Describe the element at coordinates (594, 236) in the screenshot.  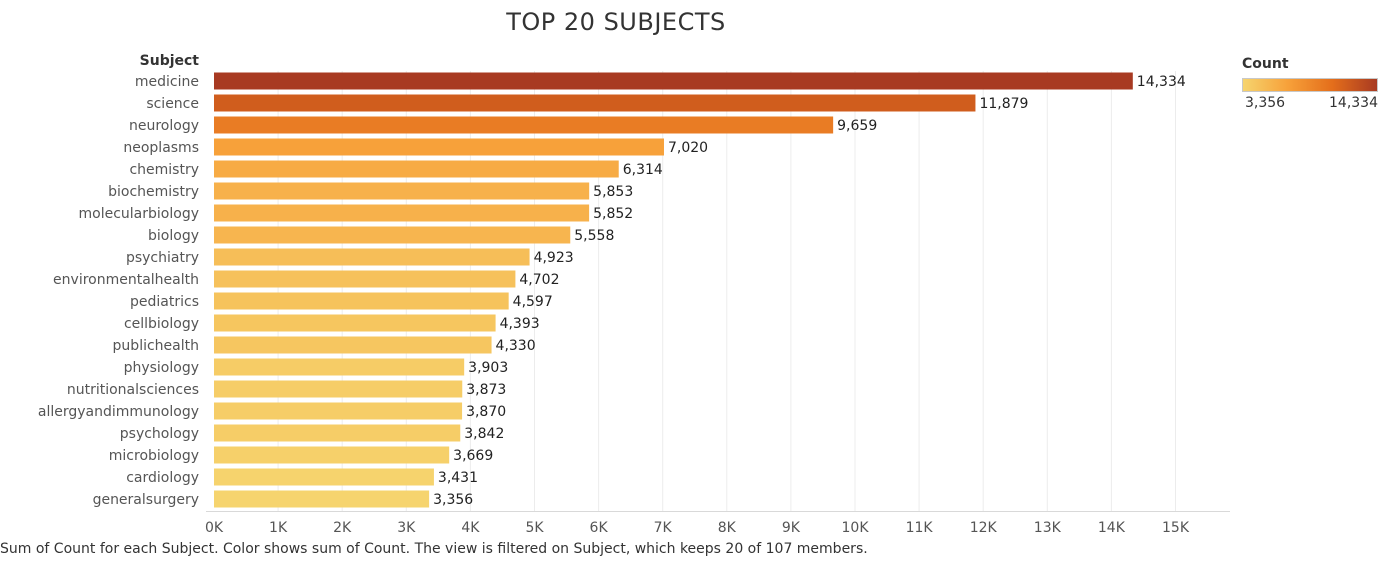
I see `value-label: 5,558` at that location.